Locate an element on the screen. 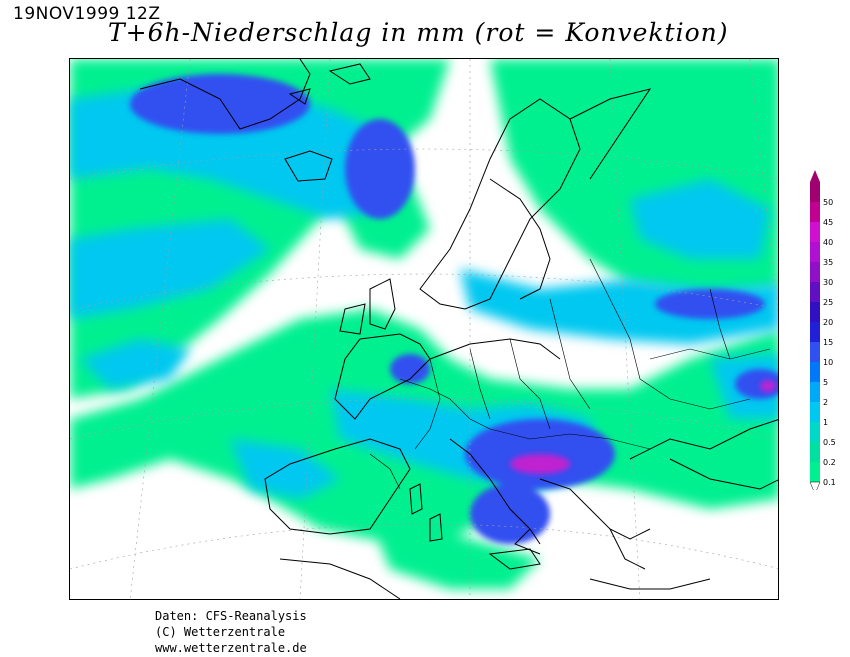 The height and width of the screenshot is (657, 850). legend-tick-label: 40 is located at coordinates (828, 242).